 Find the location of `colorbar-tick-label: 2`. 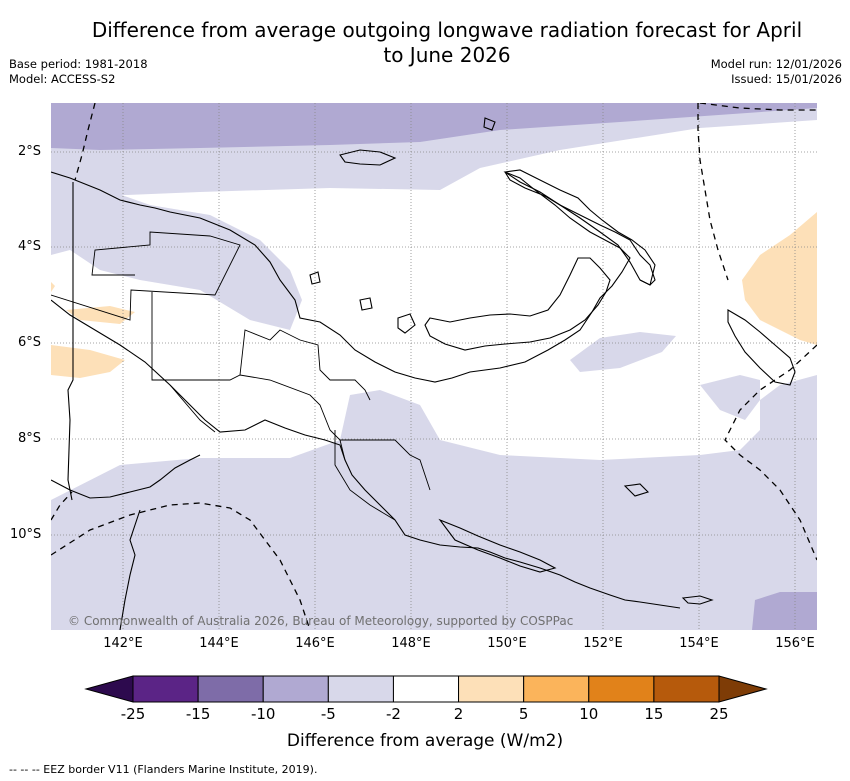

colorbar-tick-label: 2 is located at coordinates (458, 714).